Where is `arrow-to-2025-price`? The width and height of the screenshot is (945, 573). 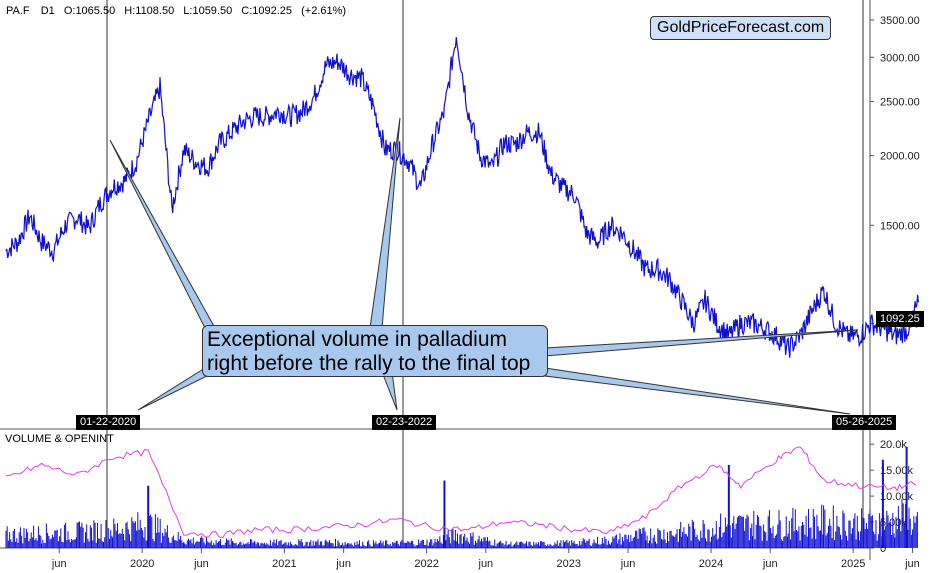 arrow-to-2025-price is located at coordinates (701, 343).